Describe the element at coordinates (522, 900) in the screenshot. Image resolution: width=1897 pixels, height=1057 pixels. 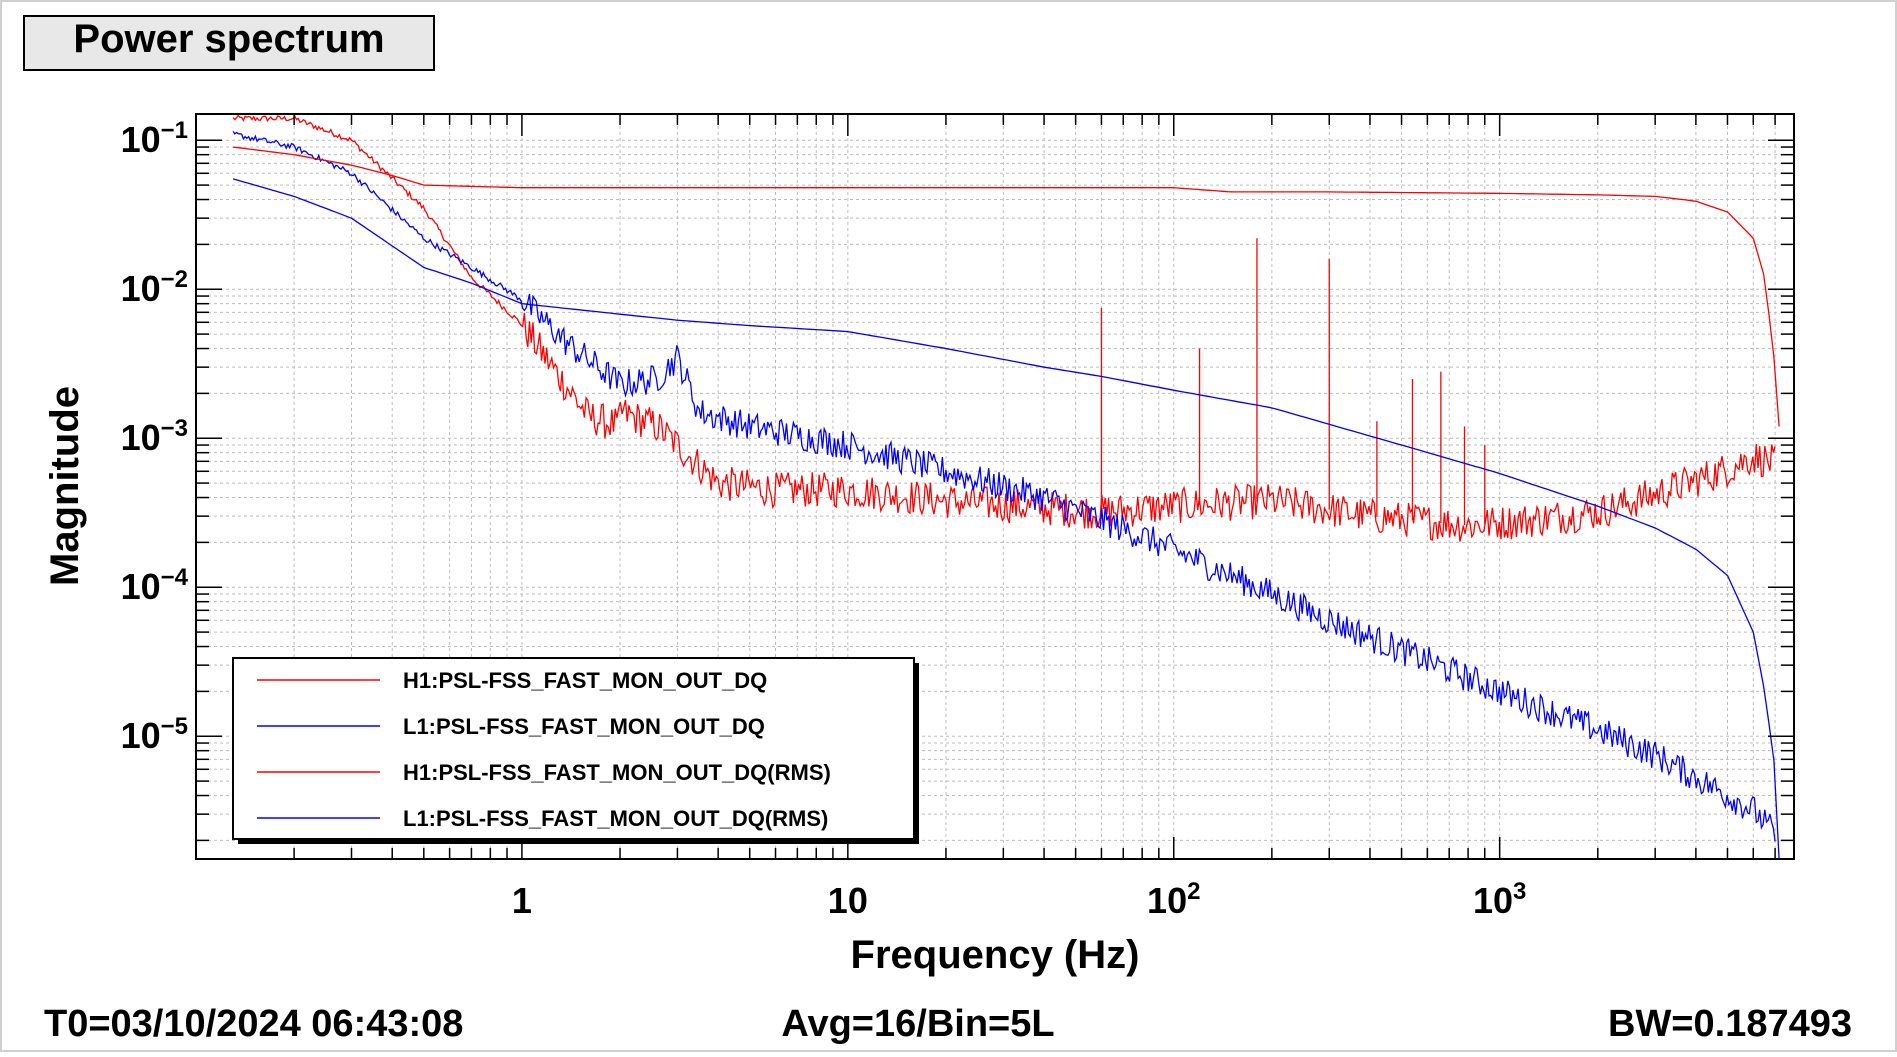
I see `x-tick-label: 1` at that location.